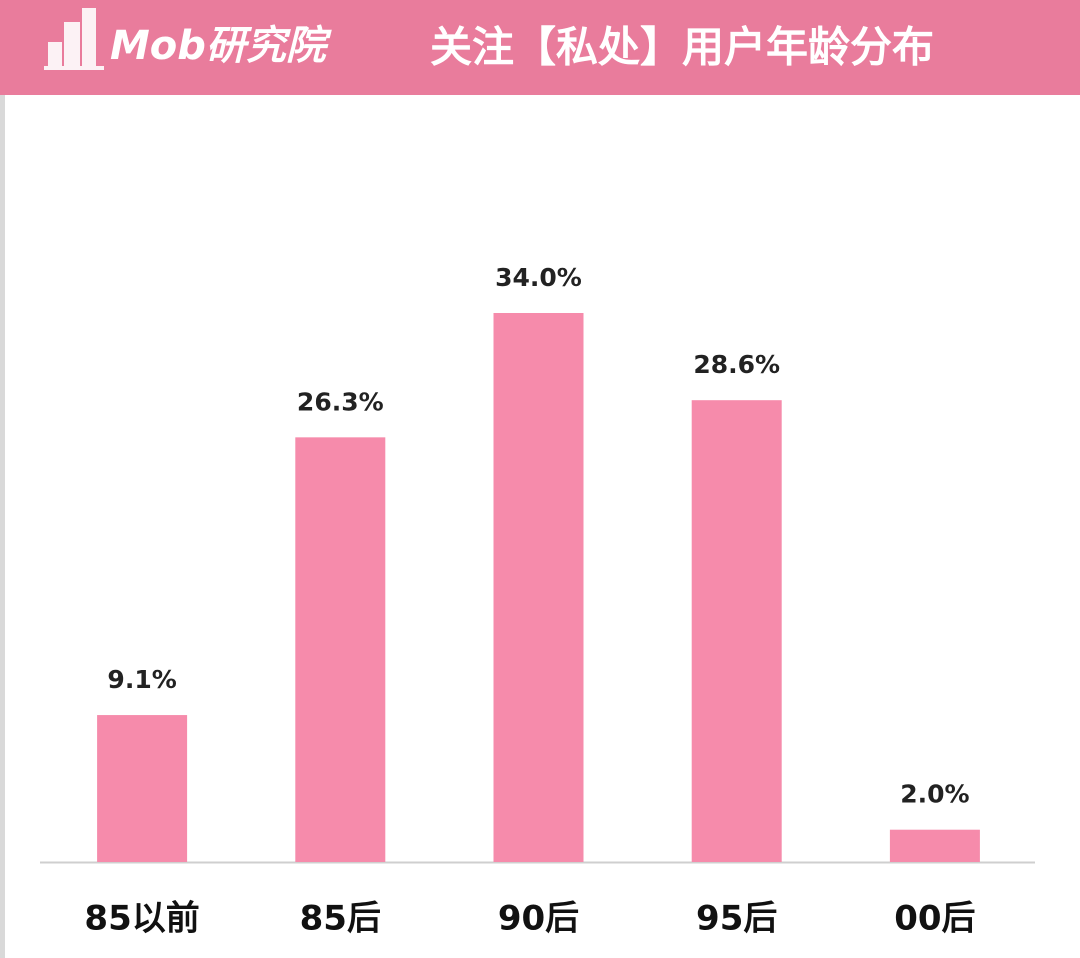 The width and height of the screenshot is (1080, 958). Describe the element at coordinates (74, 39) in the screenshot. I see `logo-icon` at that location.